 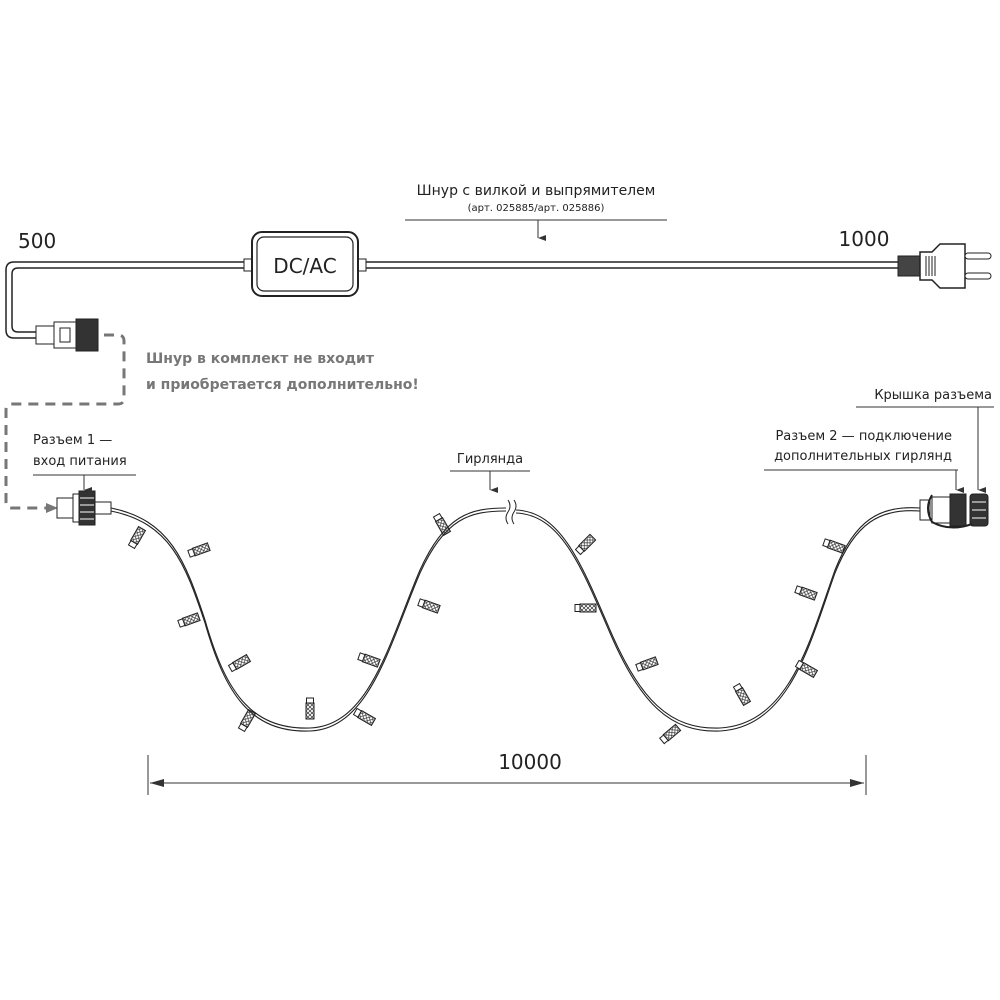 I want to click on connector-1-icon, so click(x=84, y=508).